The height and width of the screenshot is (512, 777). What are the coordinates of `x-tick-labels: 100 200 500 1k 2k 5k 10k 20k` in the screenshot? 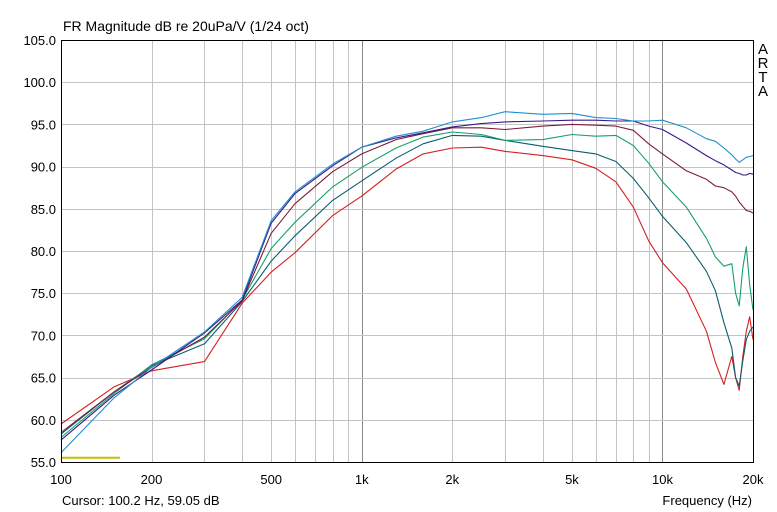 It's located at (407, 479).